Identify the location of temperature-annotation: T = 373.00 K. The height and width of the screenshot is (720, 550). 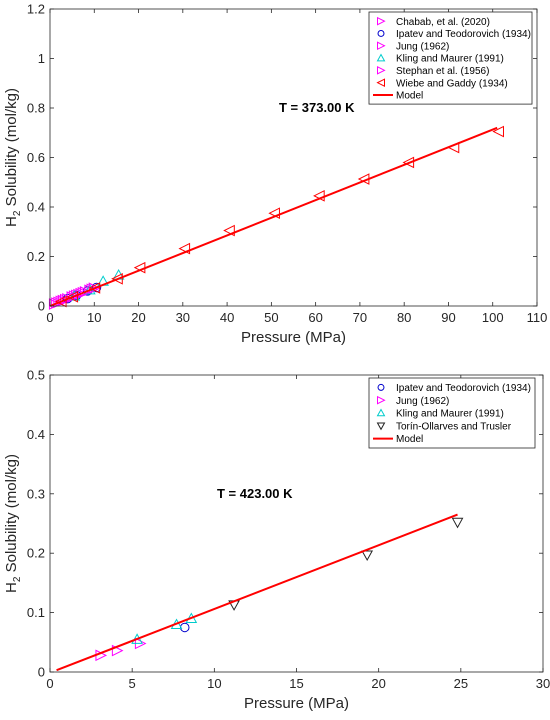
(317, 107).